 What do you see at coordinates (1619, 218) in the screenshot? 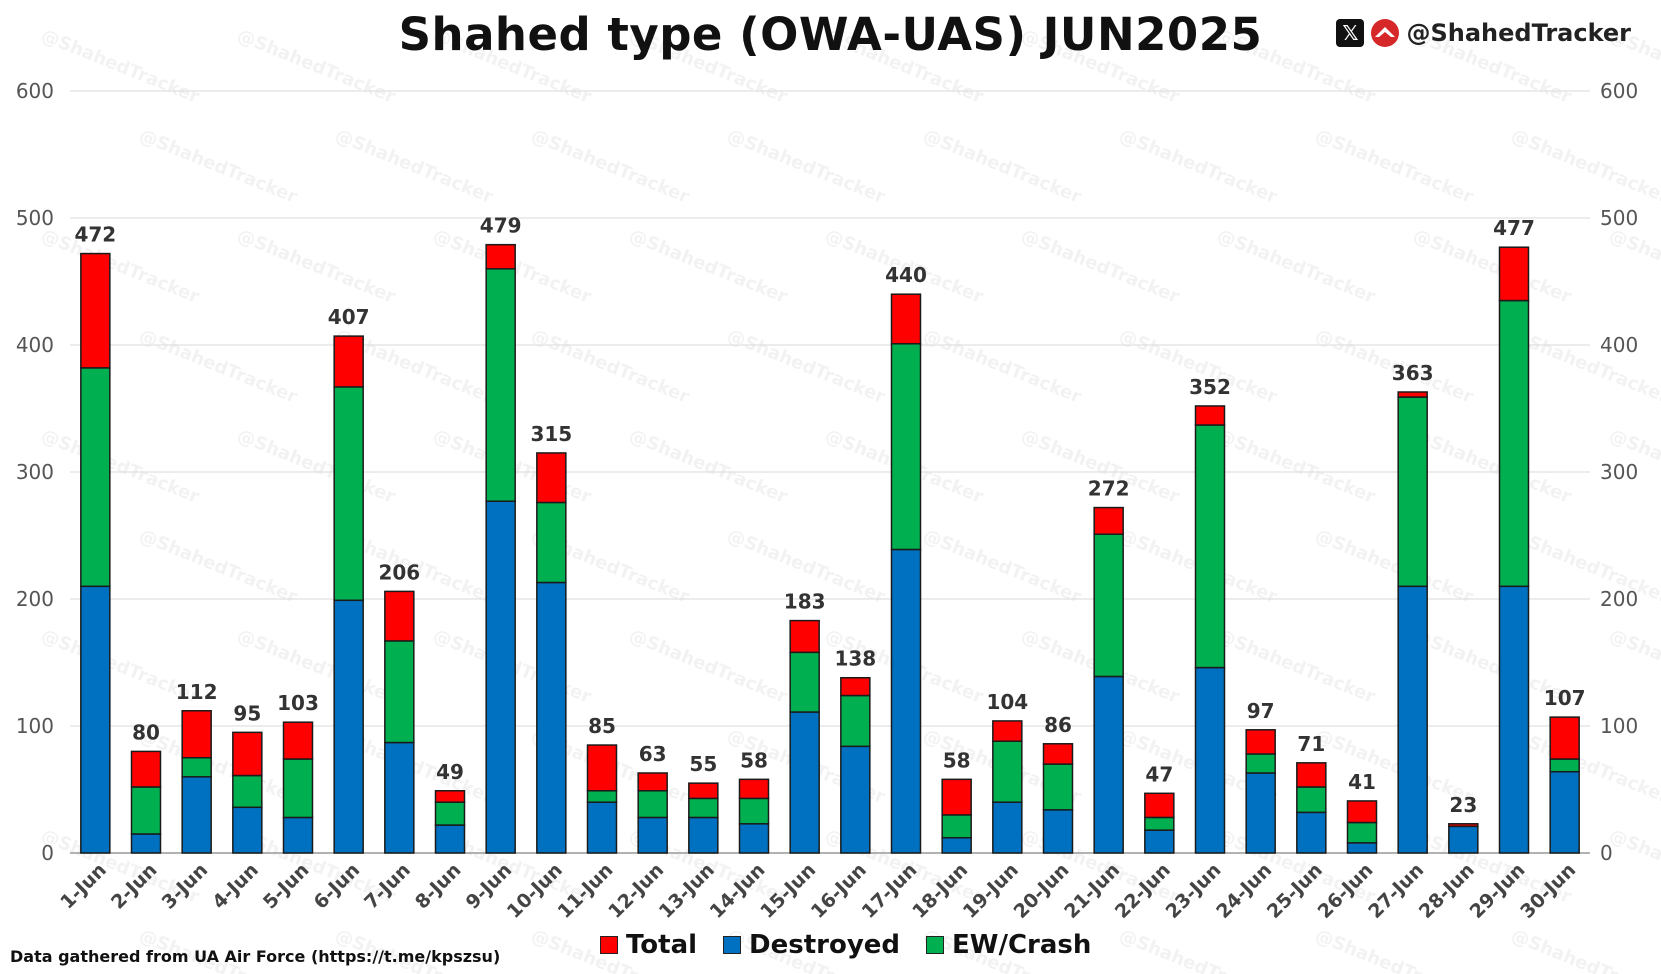
I see `y-tick-label-right: 500` at bounding box center [1619, 218].